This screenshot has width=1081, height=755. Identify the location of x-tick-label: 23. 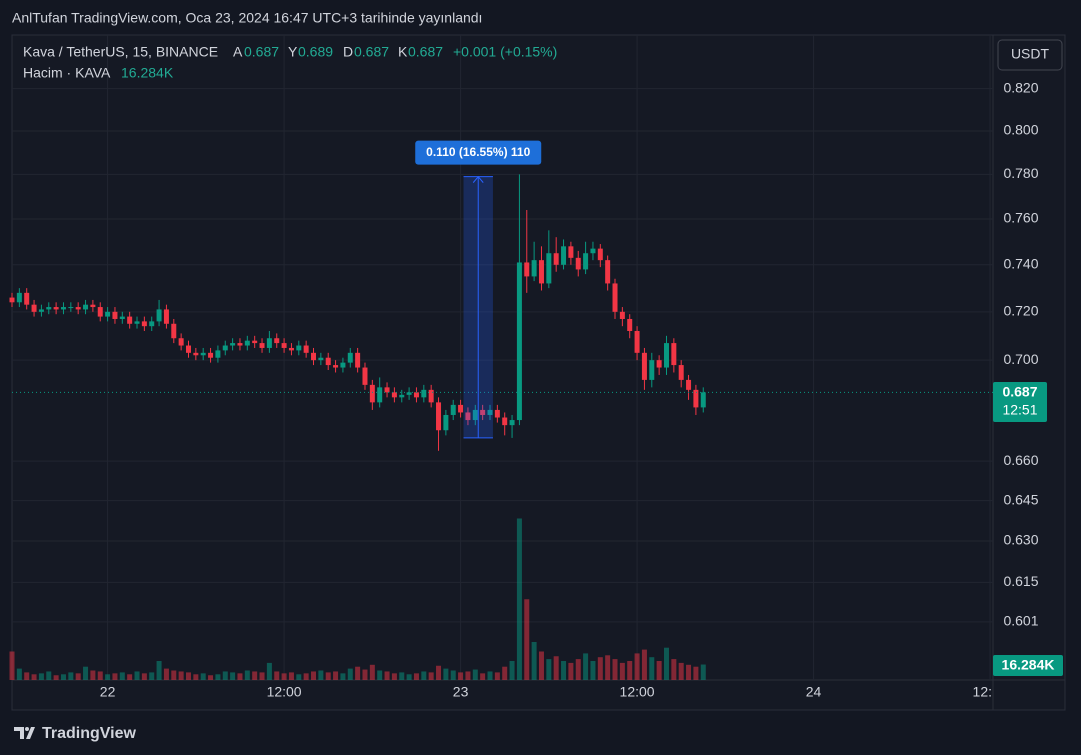
(461, 692).